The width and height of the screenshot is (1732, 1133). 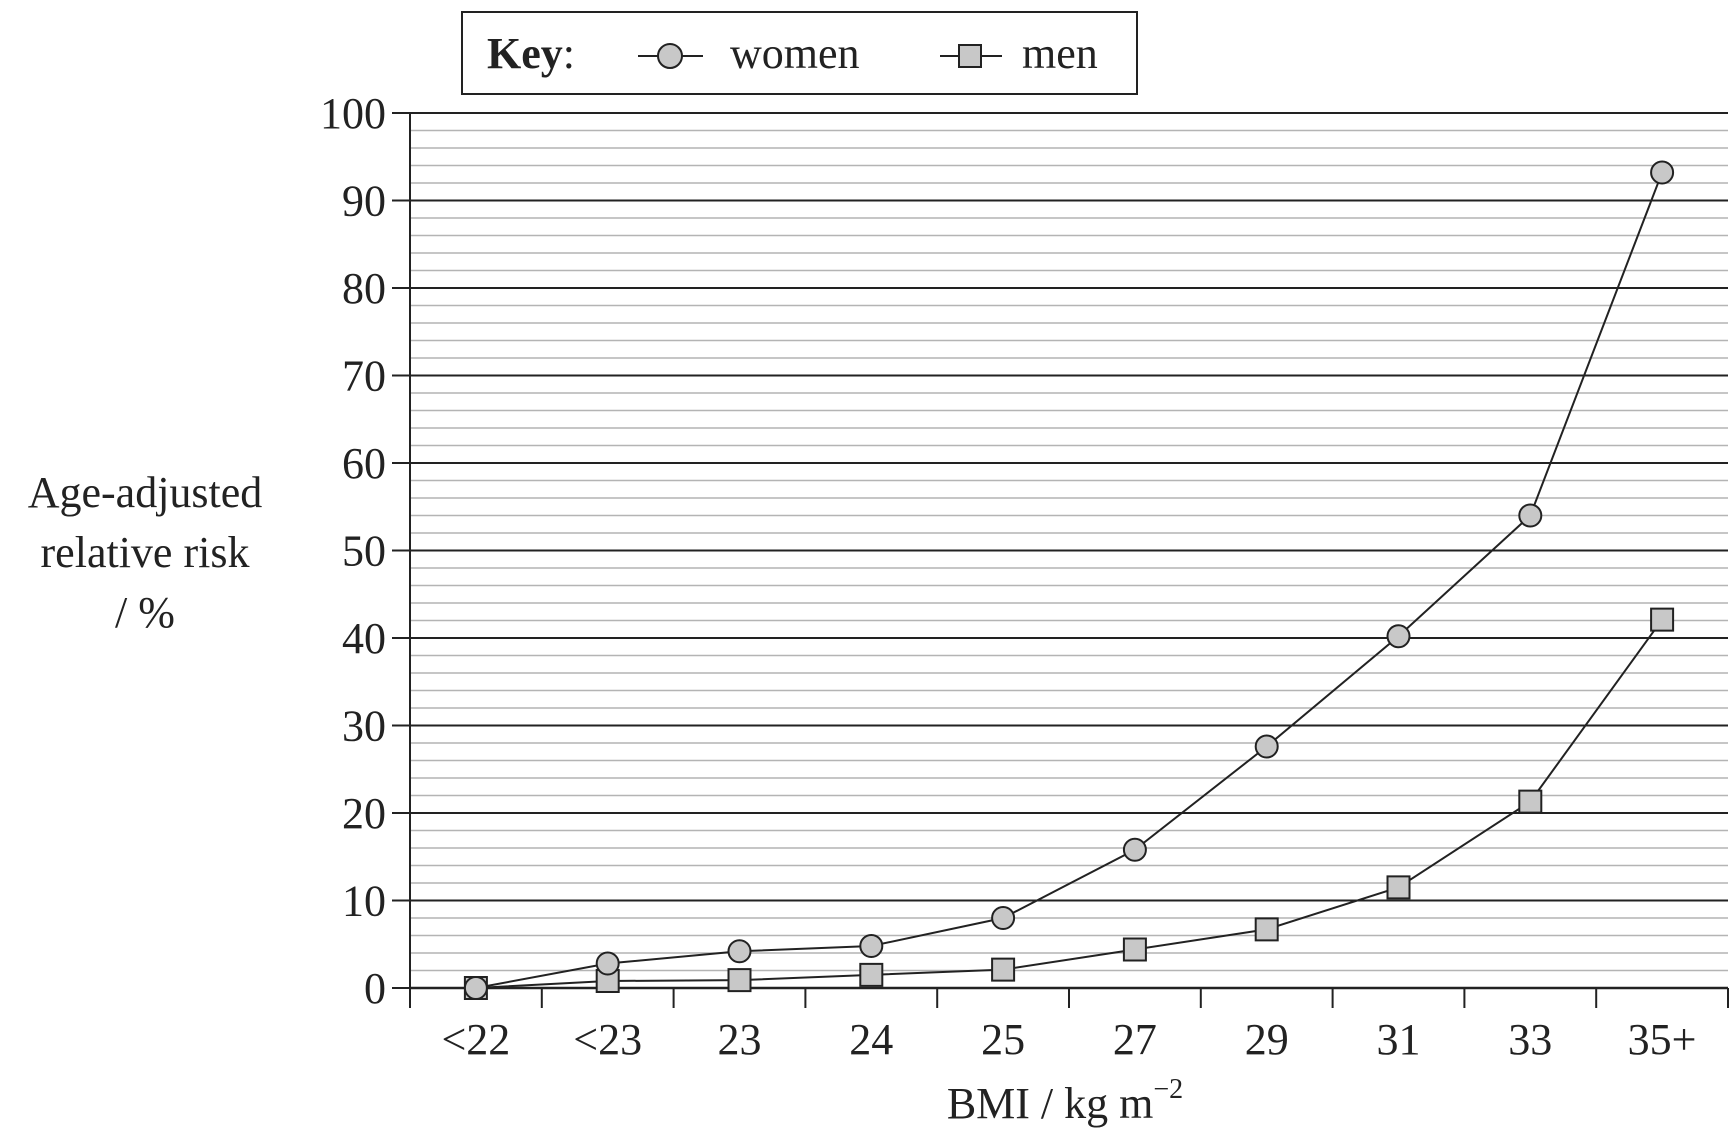 I want to click on y-tick-label: 90, so click(x=364, y=201).